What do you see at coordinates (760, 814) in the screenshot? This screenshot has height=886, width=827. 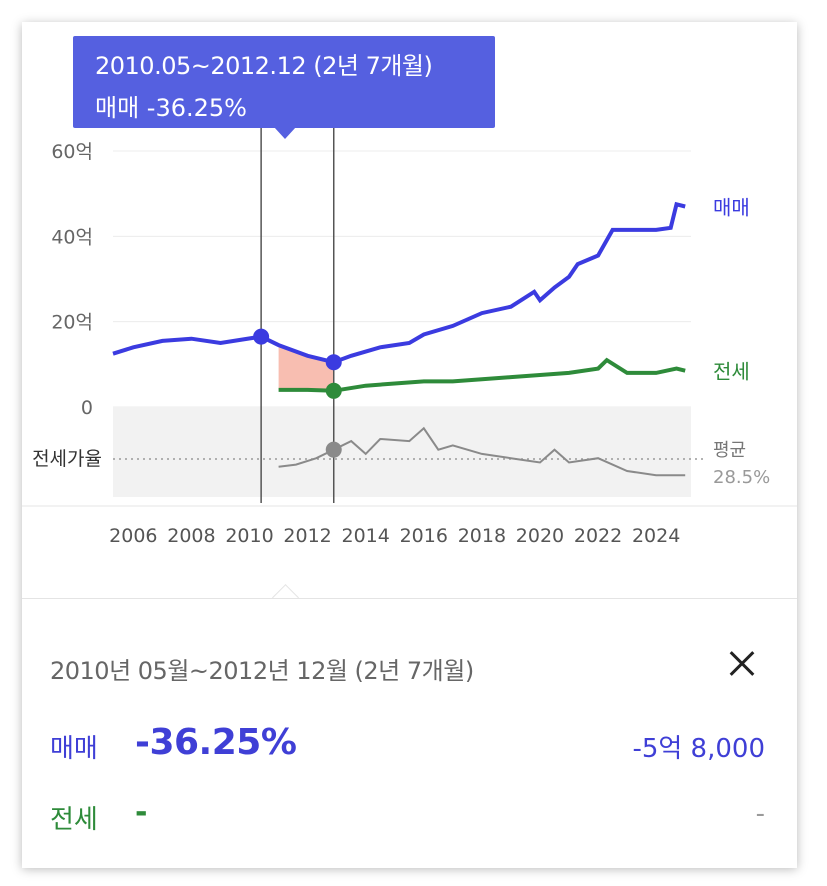 I see `rent-amount: -` at bounding box center [760, 814].